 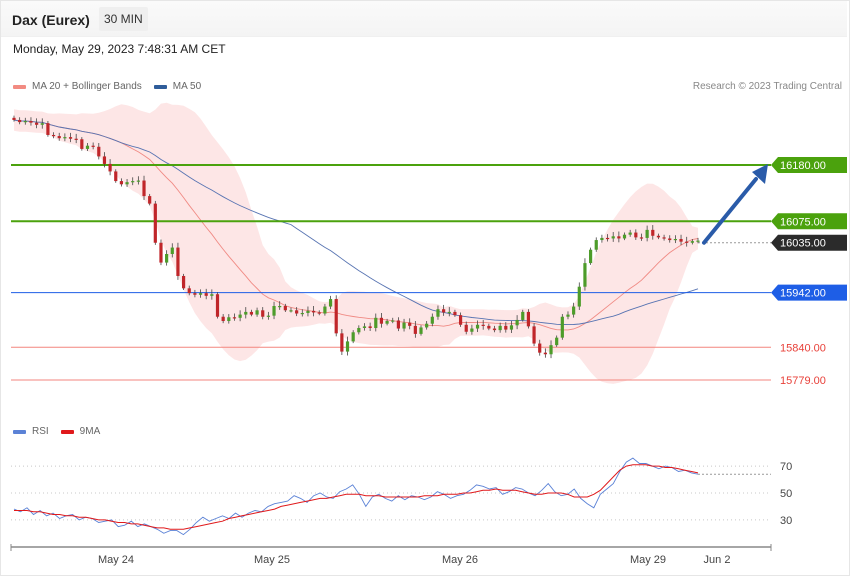 What do you see at coordinates (160, 86) in the screenshot?
I see `legend-swatch-ma50` at bounding box center [160, 86].